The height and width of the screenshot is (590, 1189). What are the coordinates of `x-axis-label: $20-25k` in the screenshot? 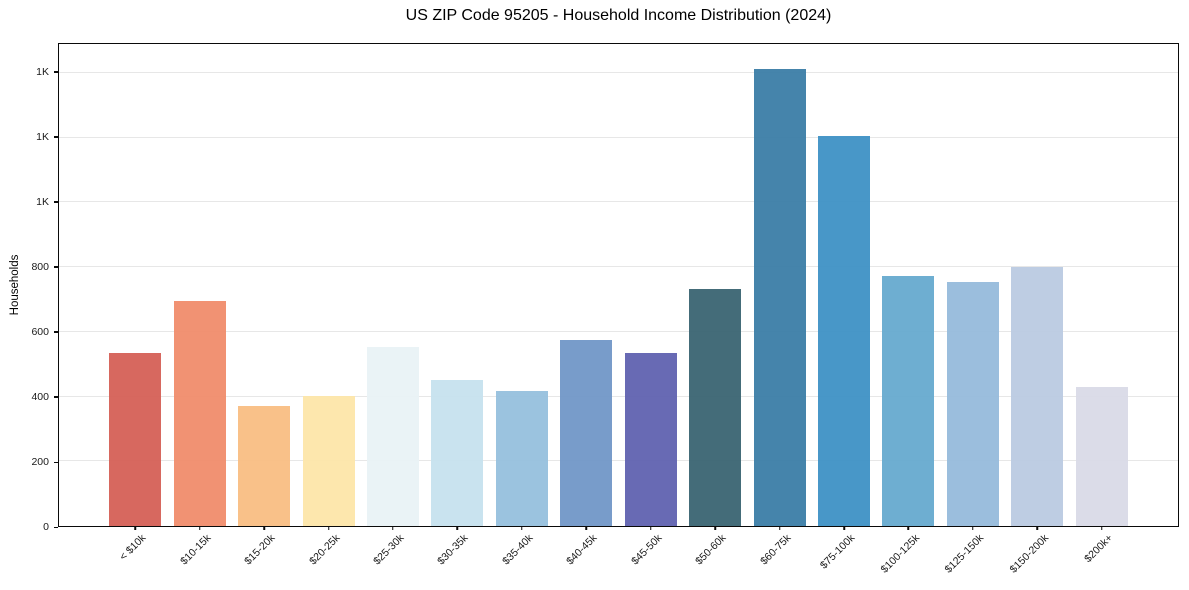 It's located at (324, 550).